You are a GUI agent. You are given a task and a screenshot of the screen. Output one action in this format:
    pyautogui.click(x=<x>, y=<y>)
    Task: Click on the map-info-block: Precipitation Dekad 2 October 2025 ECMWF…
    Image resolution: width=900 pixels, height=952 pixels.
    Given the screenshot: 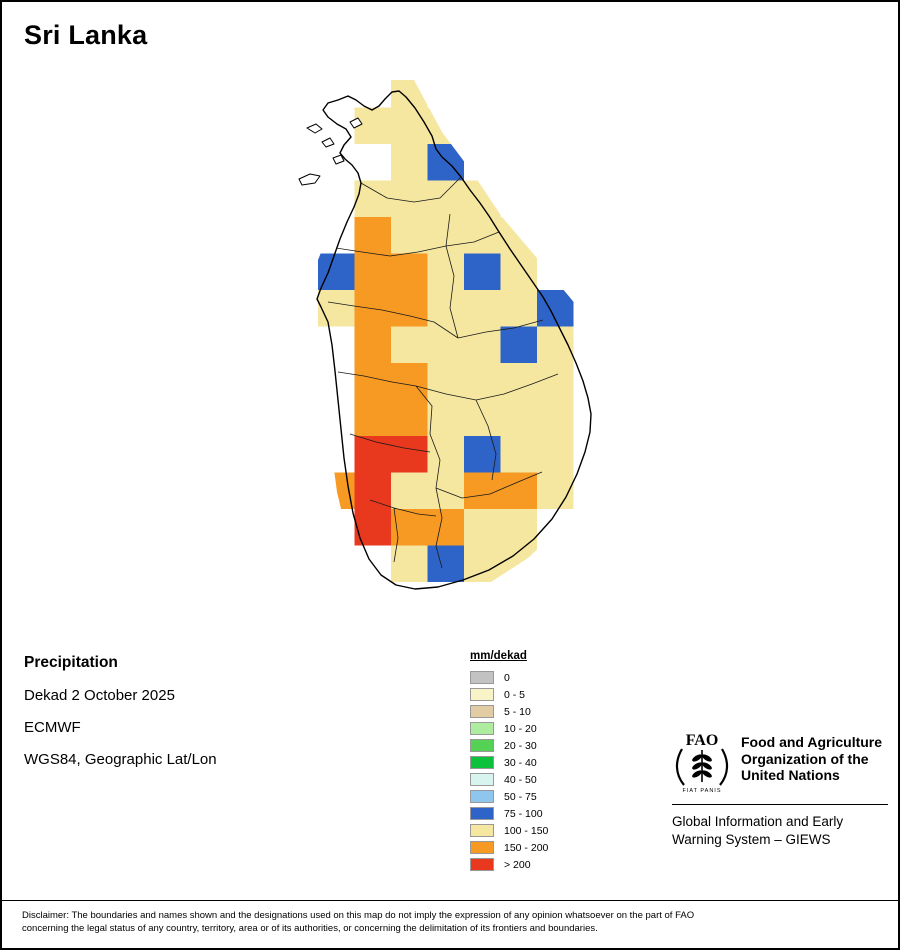 What is the action you would take?
    pyautogui.click(x=120, y=718)
    